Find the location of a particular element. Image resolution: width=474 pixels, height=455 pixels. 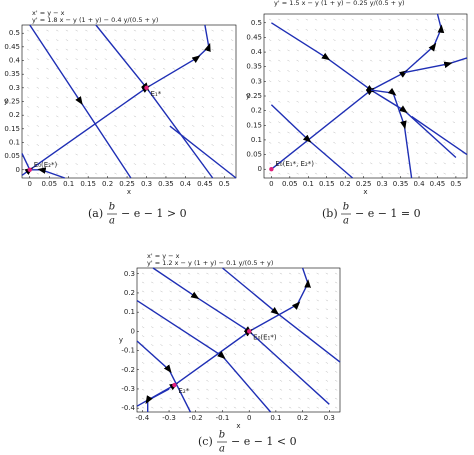

equation: y' = 1.8 x − y (1 + y) − 0.4 y/(0.5 + y) is located at coordinates (95, 20).